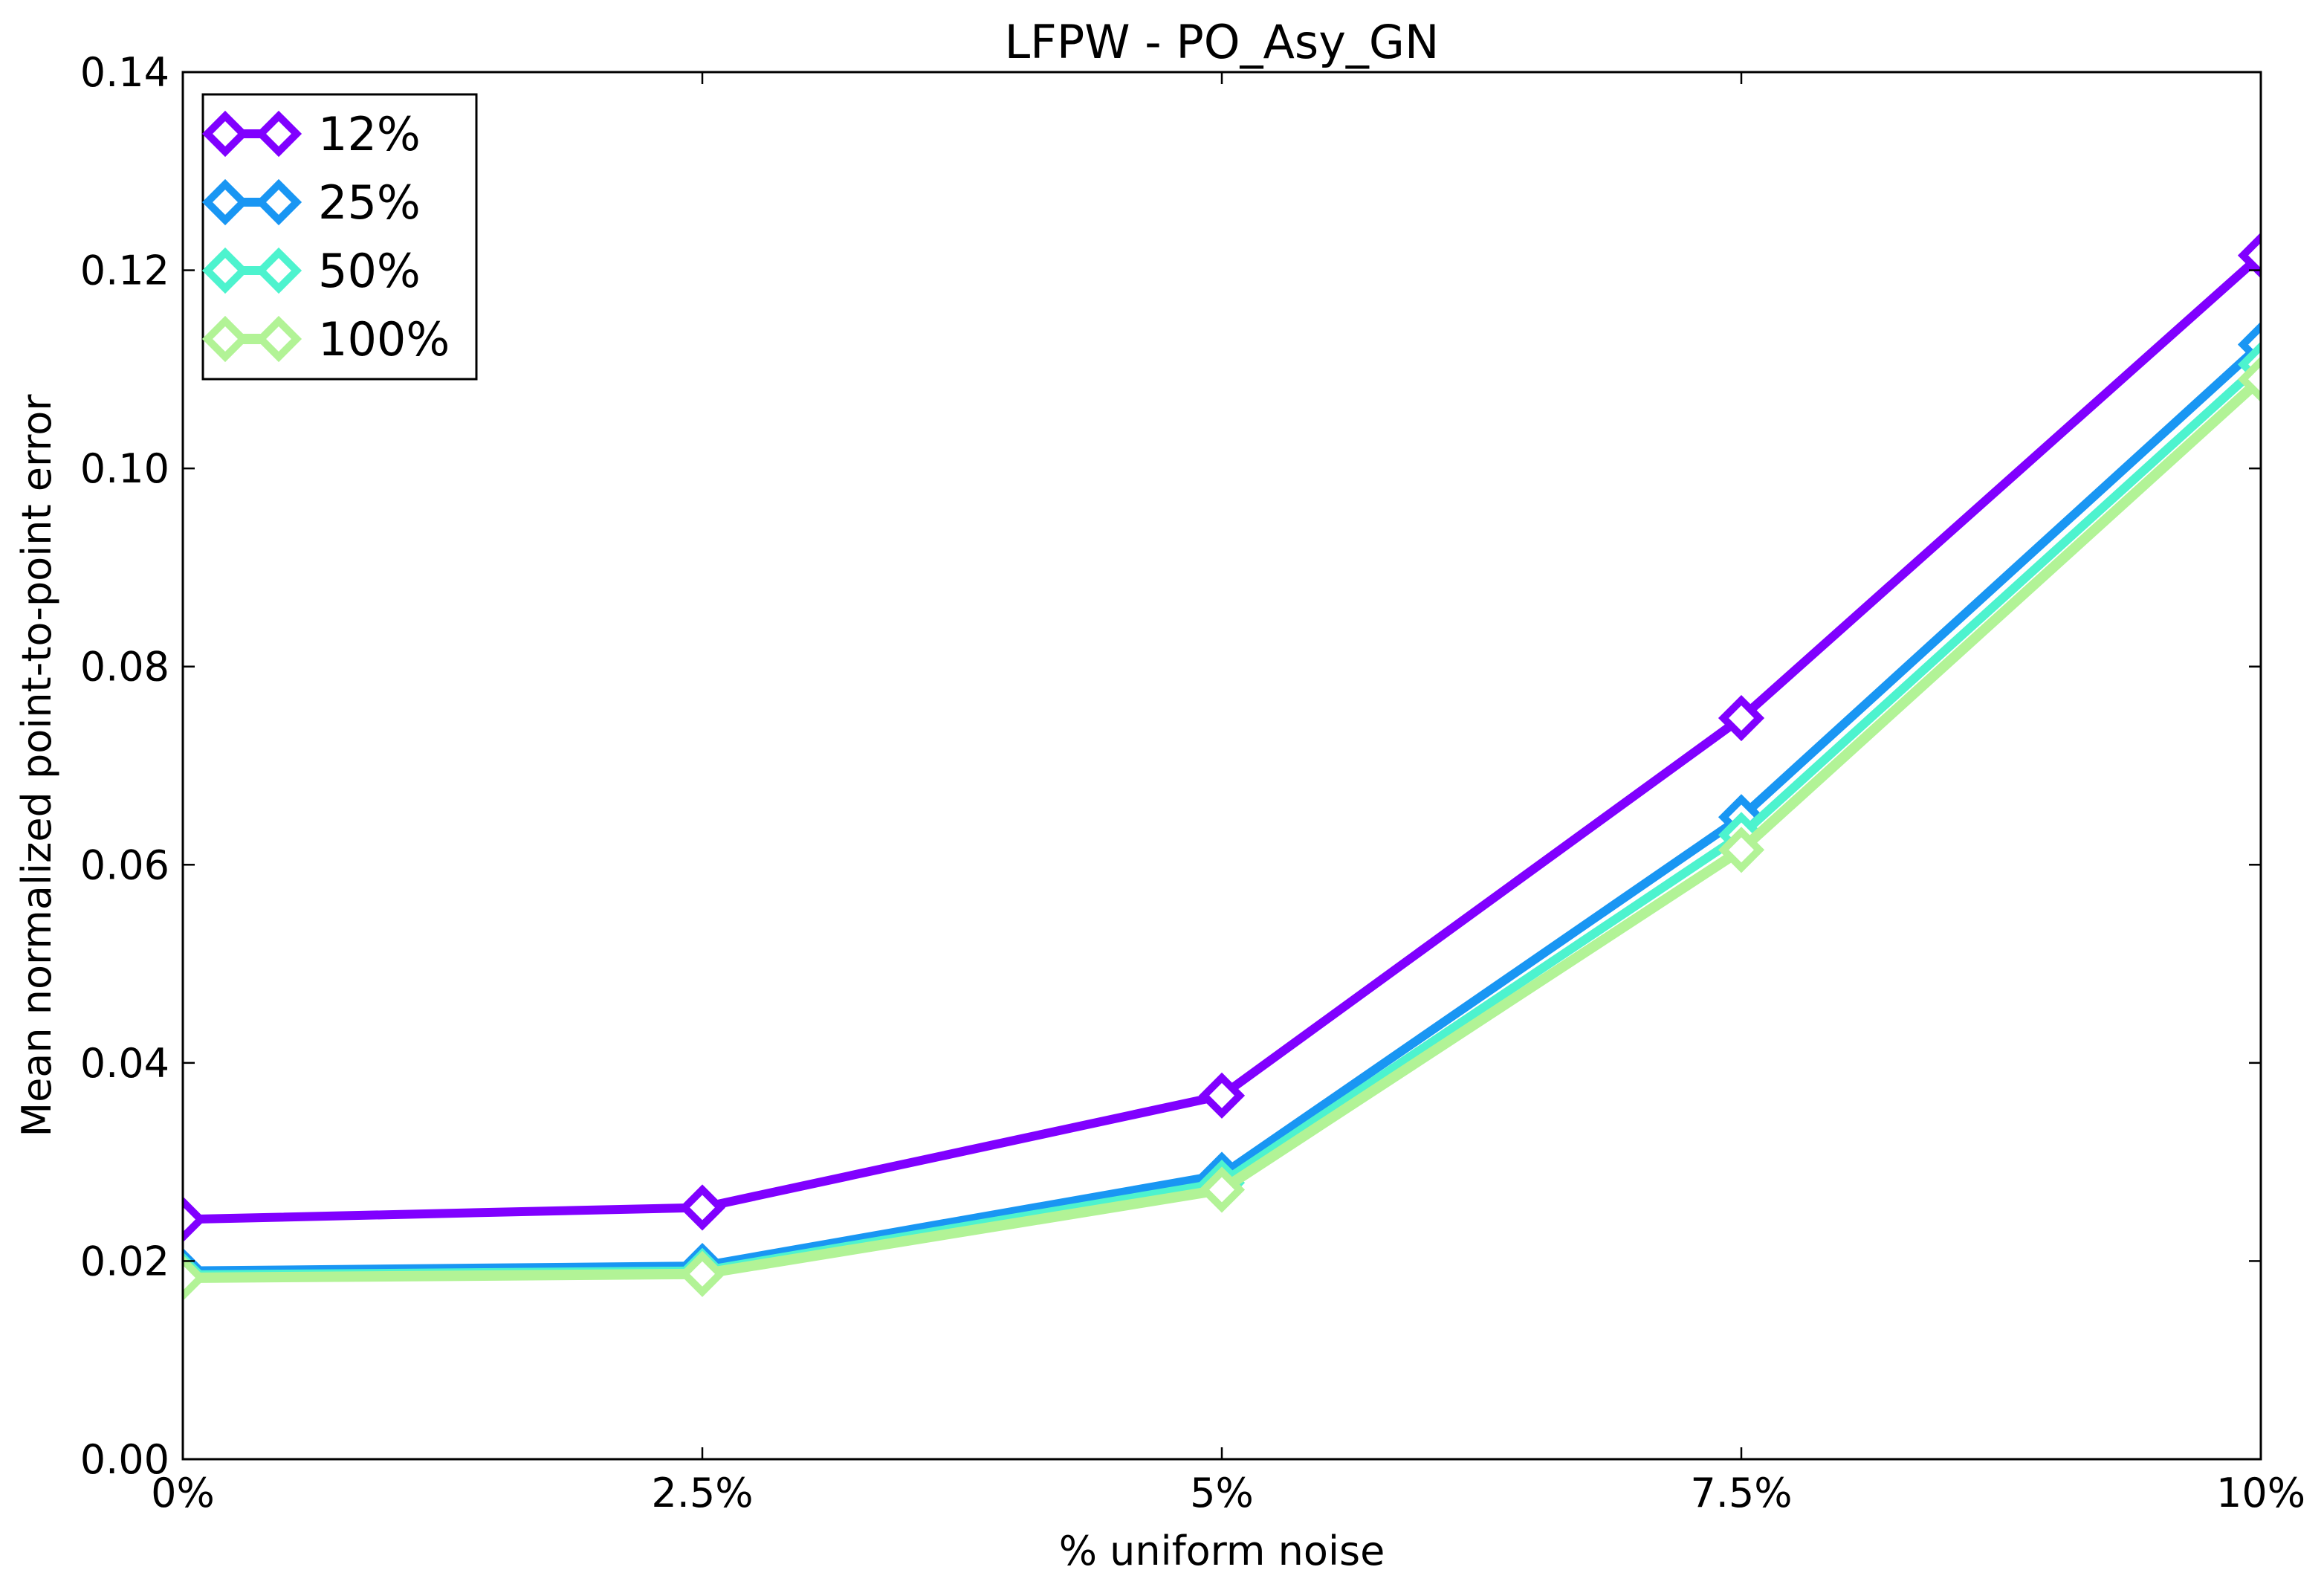  I want to click on y-tick-label: 0.08, so click(124, 667).